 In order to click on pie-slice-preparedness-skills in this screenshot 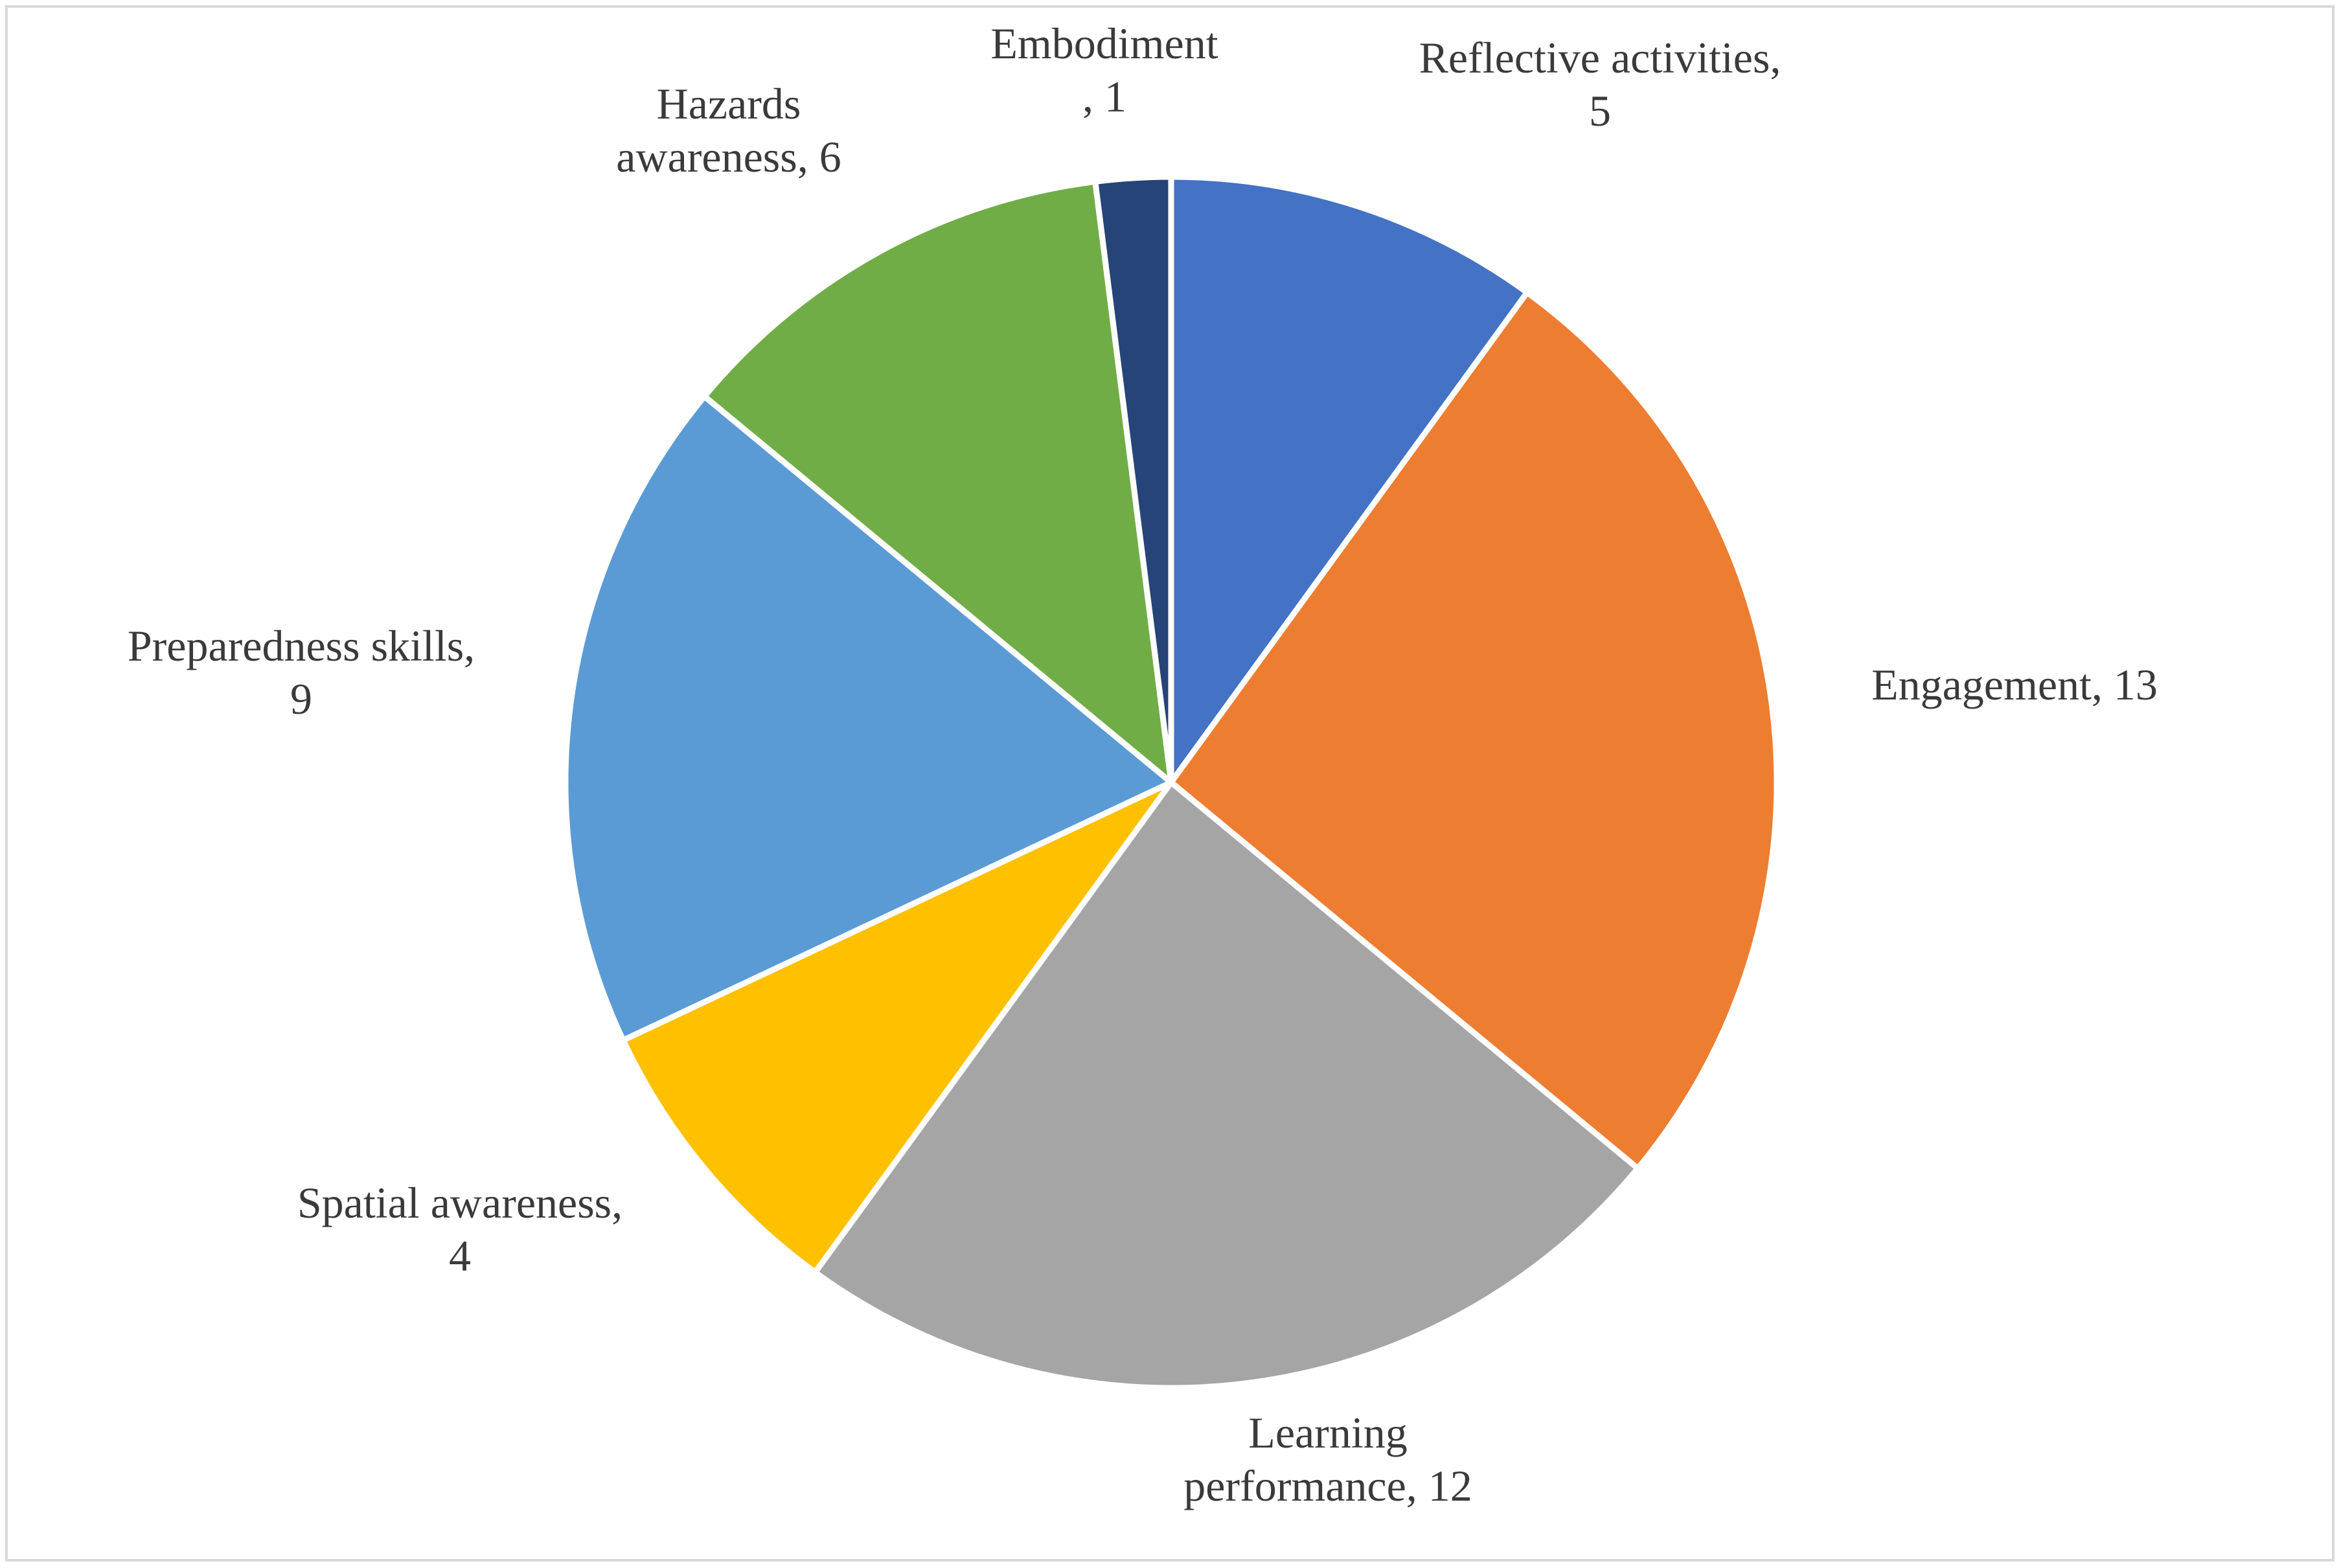, I will do `click(868, 718)`.